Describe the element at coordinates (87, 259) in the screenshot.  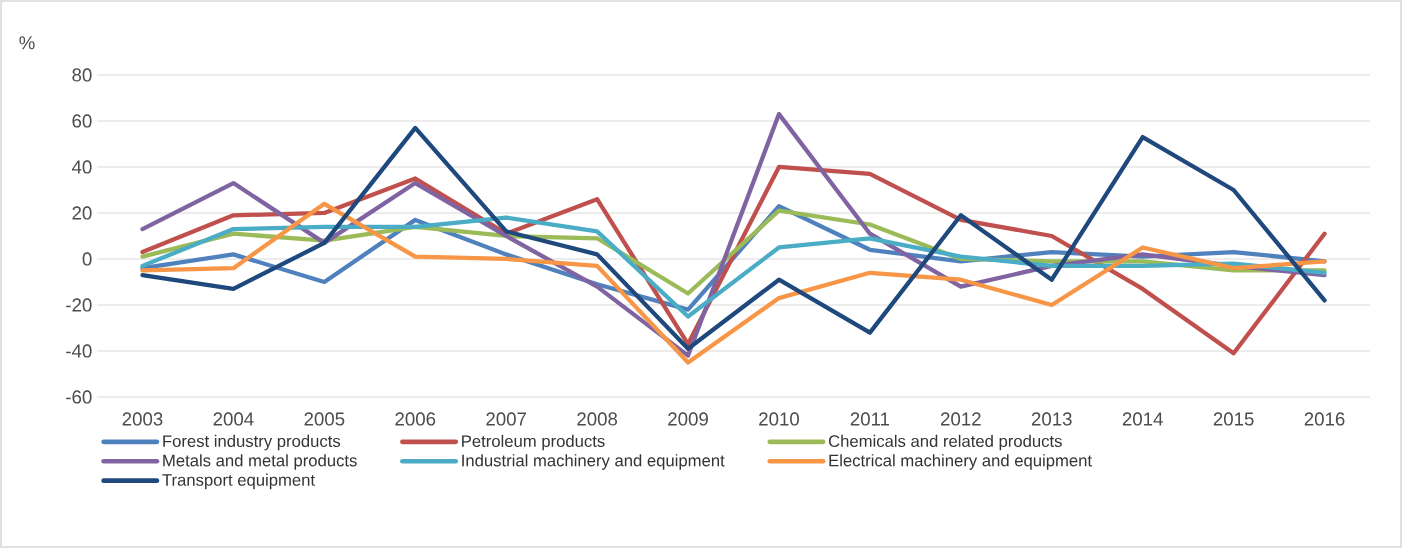
I see `y-tick-label: 0` at that location.